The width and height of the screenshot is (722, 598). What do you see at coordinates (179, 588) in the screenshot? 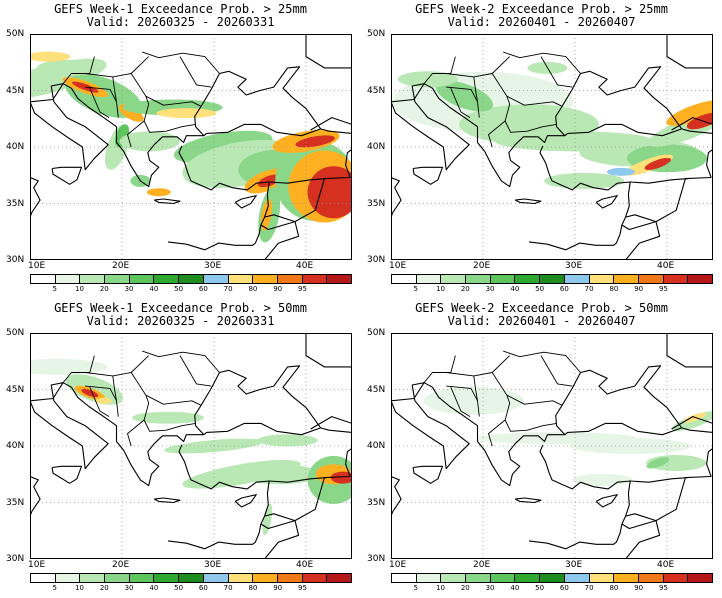
I see `colorbar-level-label: 50` at bounding box center [179, 588].